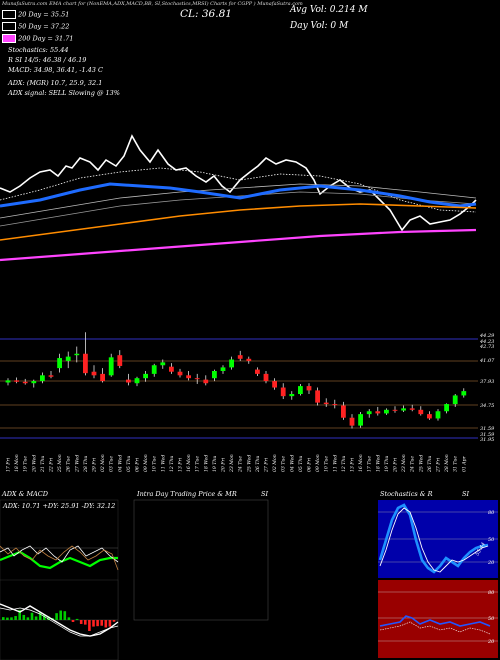 Image resolution: width=500 pixels, height=660 pixels. What do you see at coordinates (232, 463) in the screenshot?
I see `date-tick-label: 23 Mon` at bounding box center [232, 463].